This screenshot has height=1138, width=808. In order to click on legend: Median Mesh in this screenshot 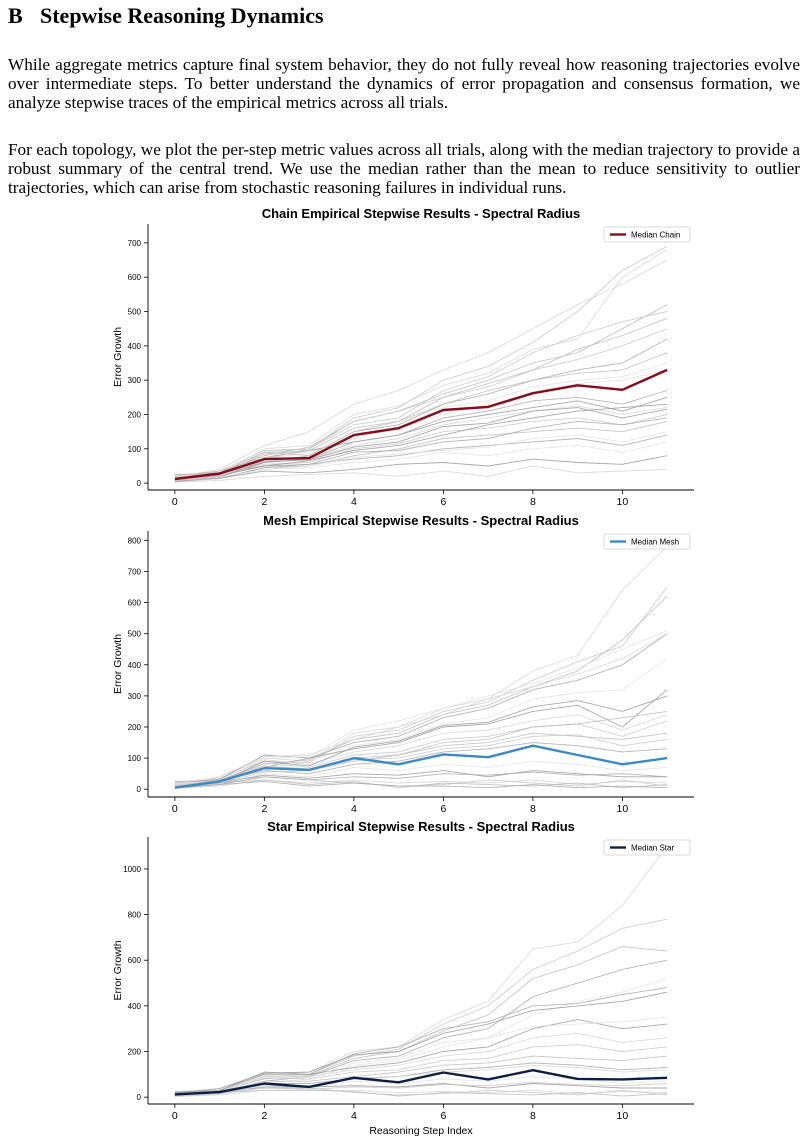, I will do `click(647, 541)`.